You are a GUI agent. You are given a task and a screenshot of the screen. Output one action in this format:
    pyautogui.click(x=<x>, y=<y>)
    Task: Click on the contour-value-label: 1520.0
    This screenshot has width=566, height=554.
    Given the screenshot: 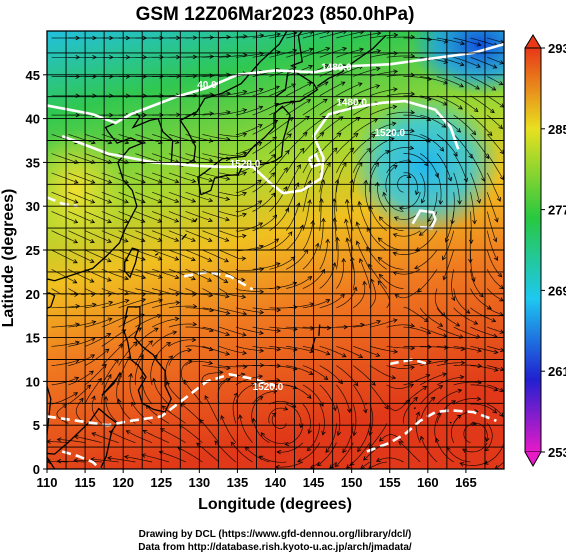 What is the action you would take?
    pyautogui.click(x=268, y=387)
    